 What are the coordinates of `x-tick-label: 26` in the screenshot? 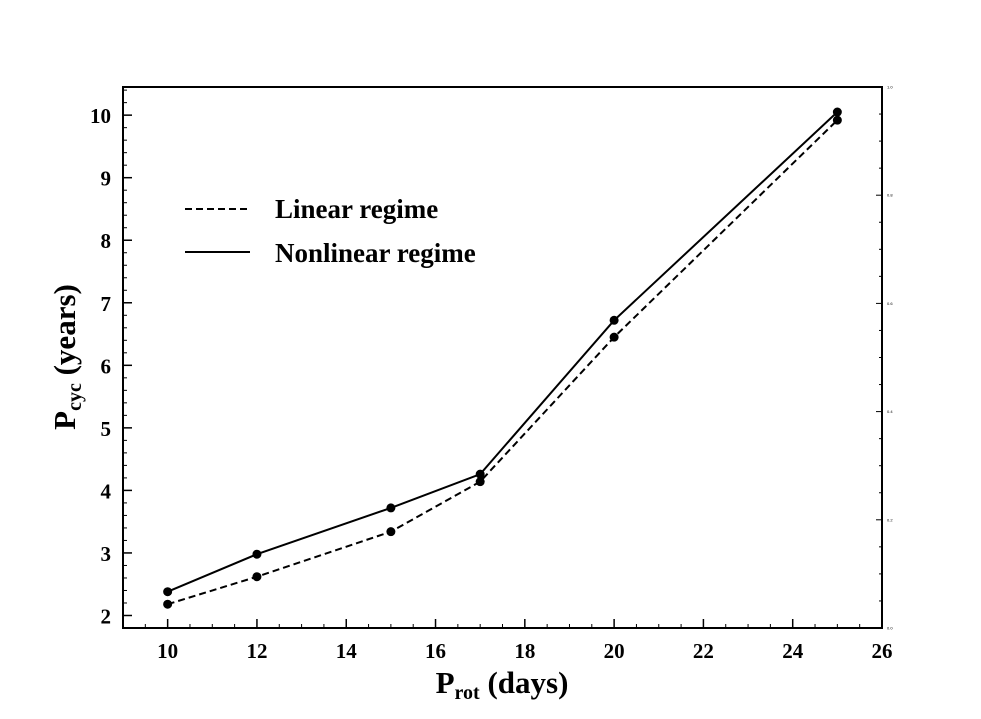 It's located at (882, 651).